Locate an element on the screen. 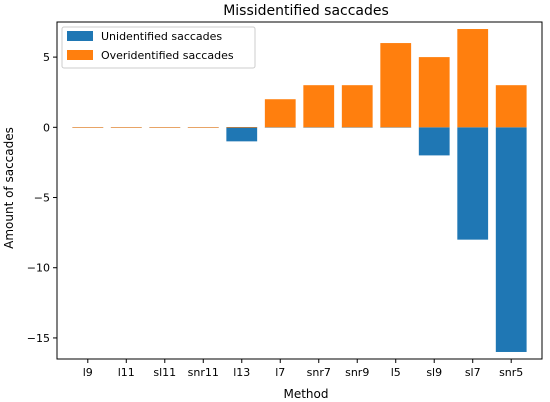  x-tick-label: l11 is located at coordinates (126, 372).